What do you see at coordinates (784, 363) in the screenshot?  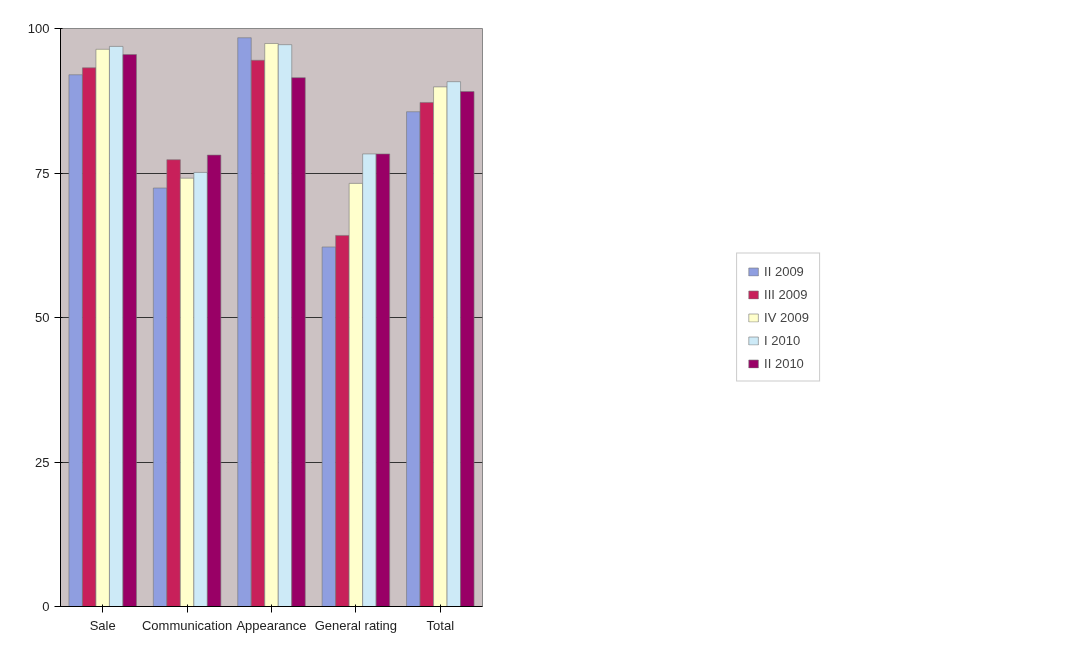 I see `legend-label: II 2010` at bounding box center [784, 363].